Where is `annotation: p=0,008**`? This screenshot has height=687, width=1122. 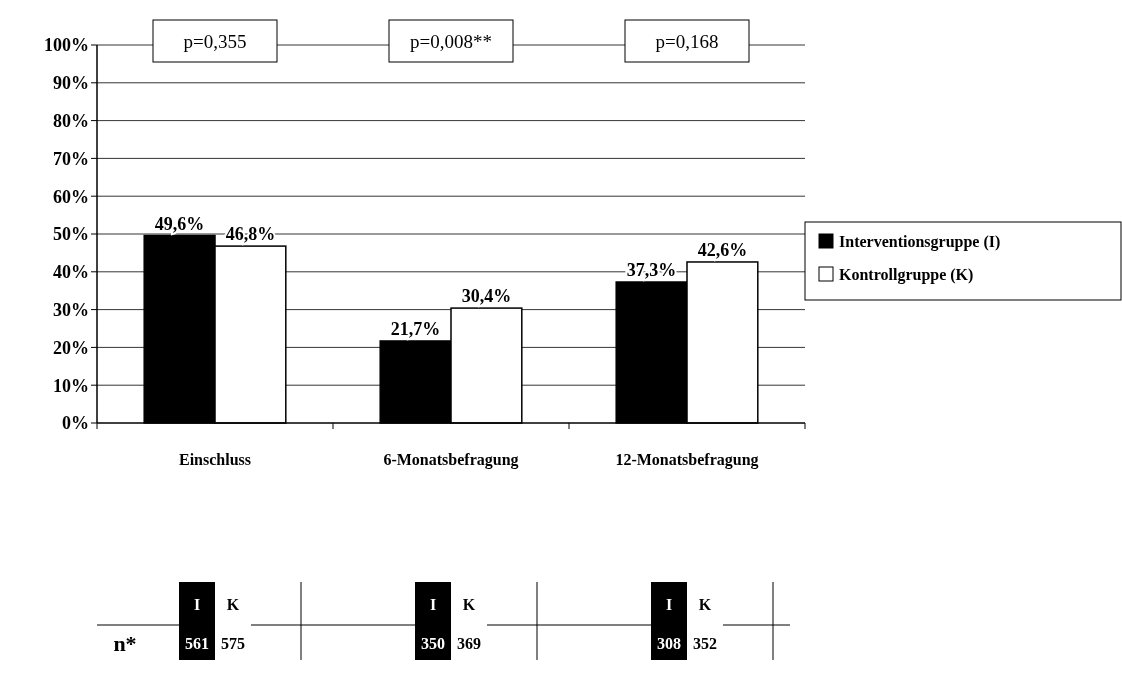 annotation: p=0,008** is located at coordinates (451, 41).